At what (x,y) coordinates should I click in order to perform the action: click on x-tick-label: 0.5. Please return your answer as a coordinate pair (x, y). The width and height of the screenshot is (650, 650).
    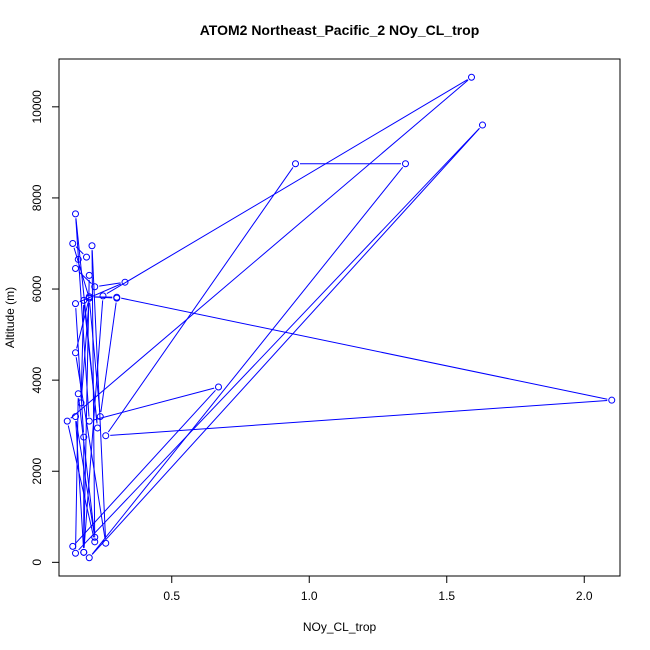
    Looking at the image, I should click on (171, 596).